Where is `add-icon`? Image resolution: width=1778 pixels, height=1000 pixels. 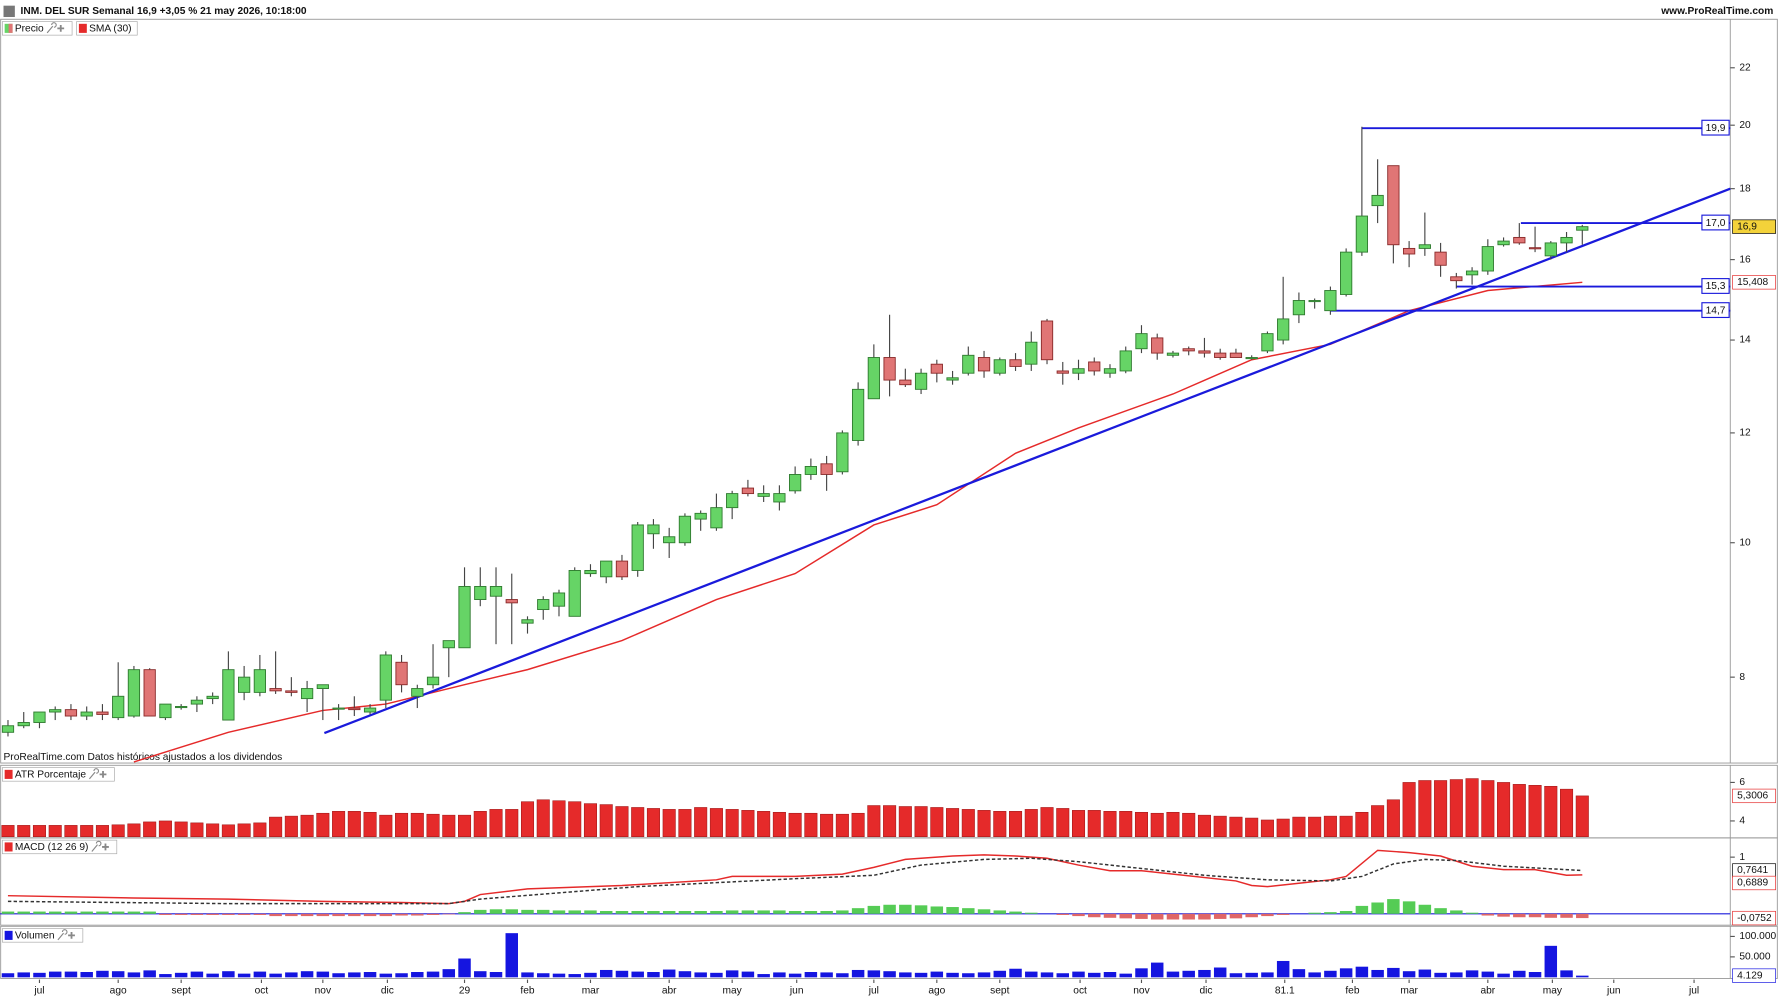 add-icon is located at coordinates (103, 774).